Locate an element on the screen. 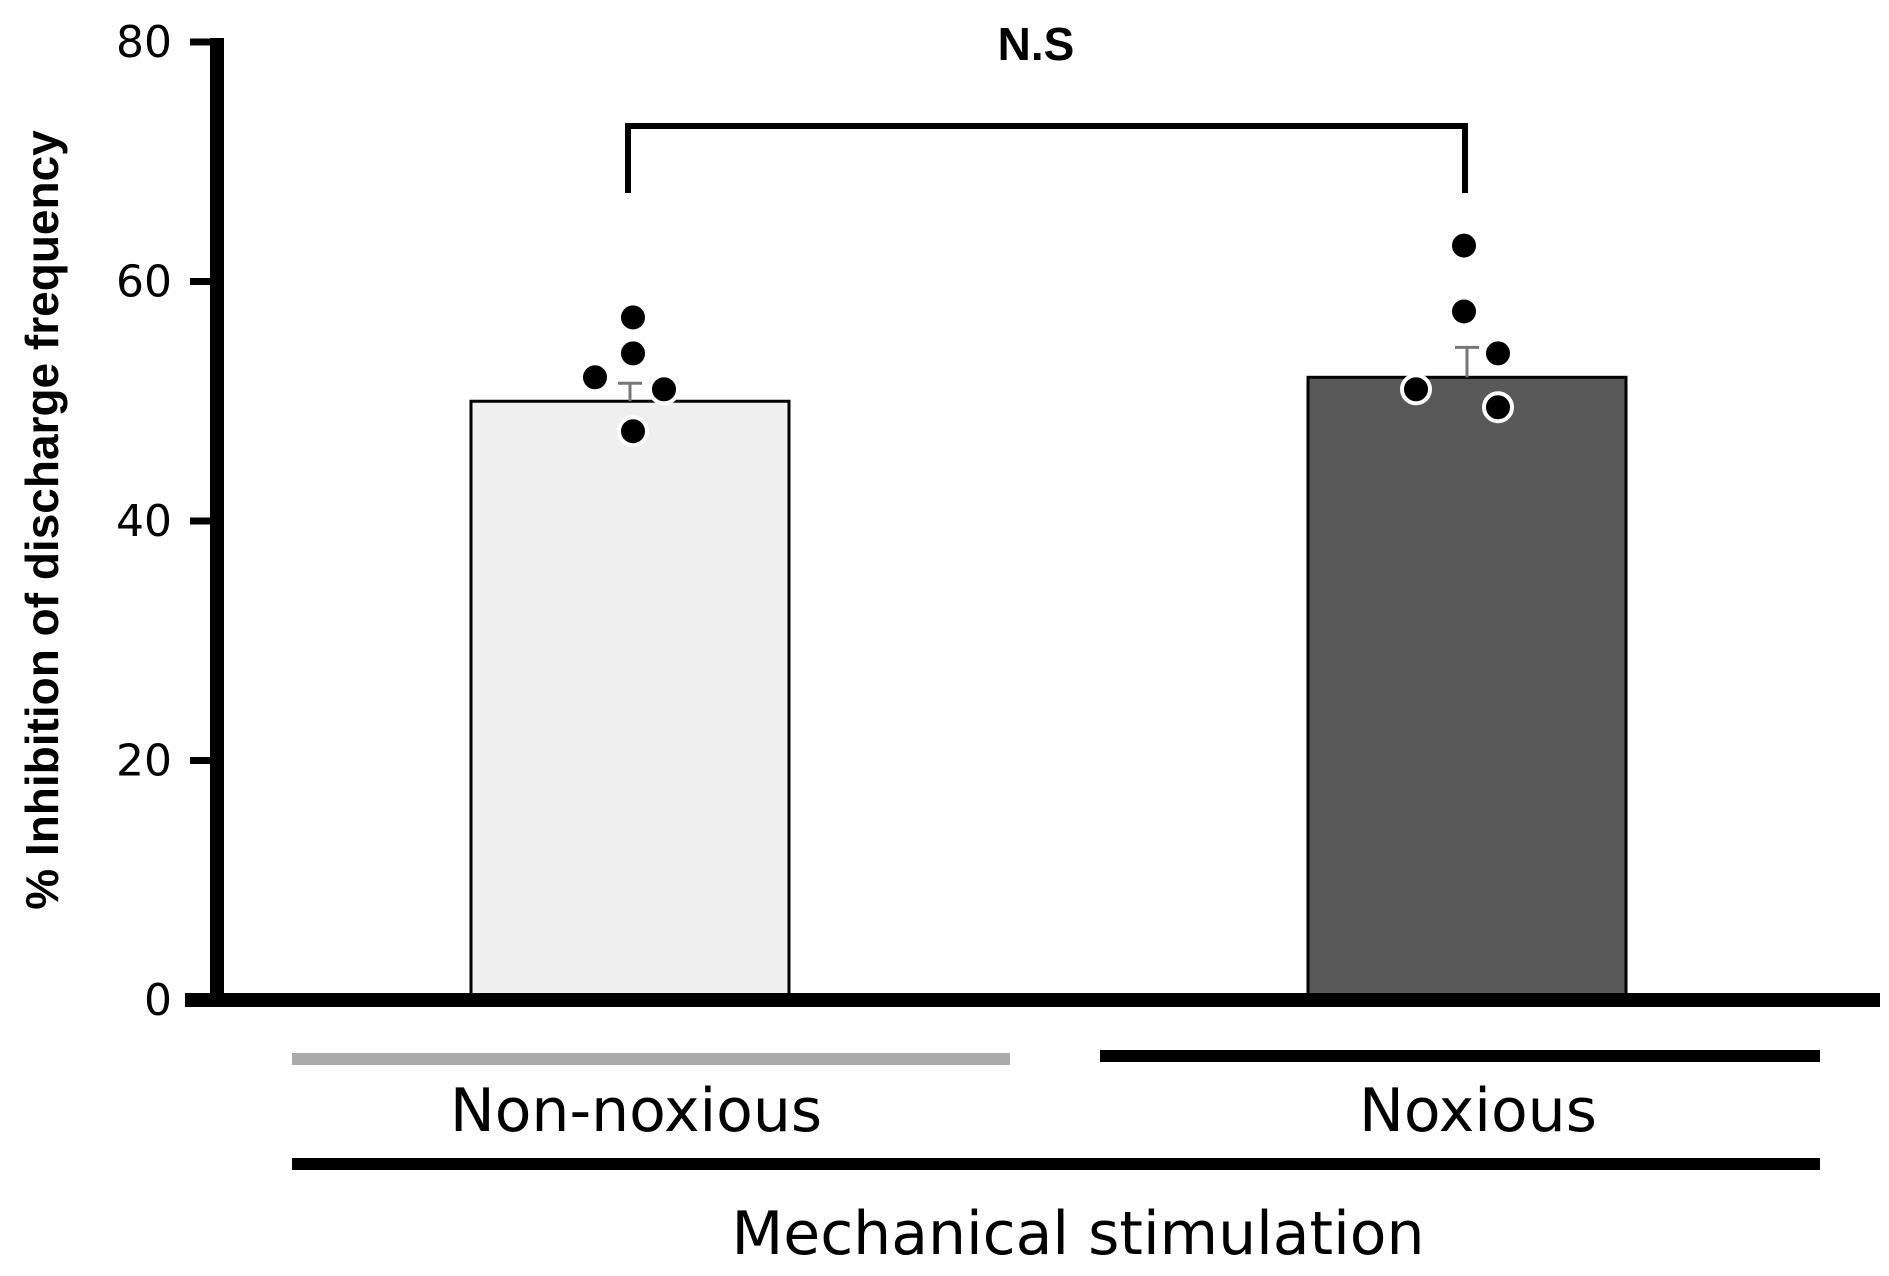 This screenshot has height=1276, width=1889. significance-bracket is located at coordinates (1046, 158).